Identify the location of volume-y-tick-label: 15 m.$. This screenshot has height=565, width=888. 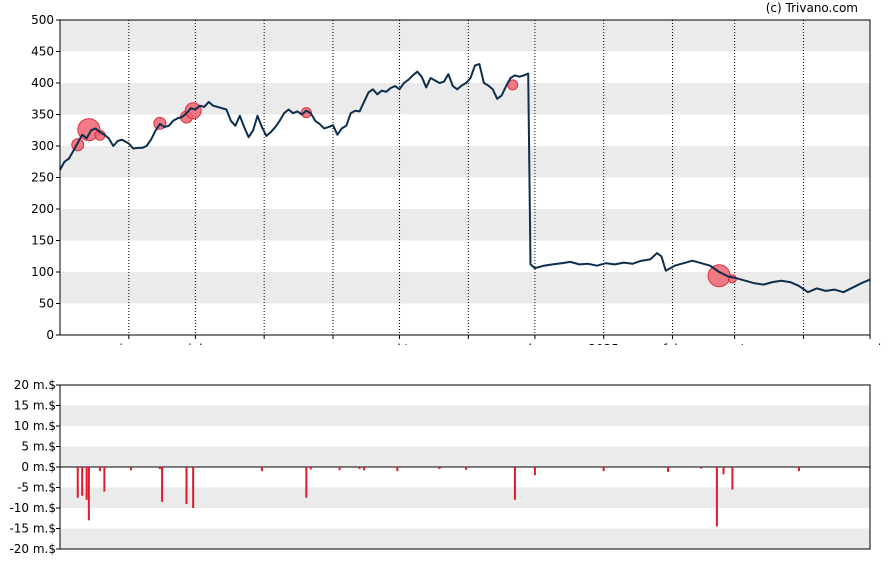
(35, 406).